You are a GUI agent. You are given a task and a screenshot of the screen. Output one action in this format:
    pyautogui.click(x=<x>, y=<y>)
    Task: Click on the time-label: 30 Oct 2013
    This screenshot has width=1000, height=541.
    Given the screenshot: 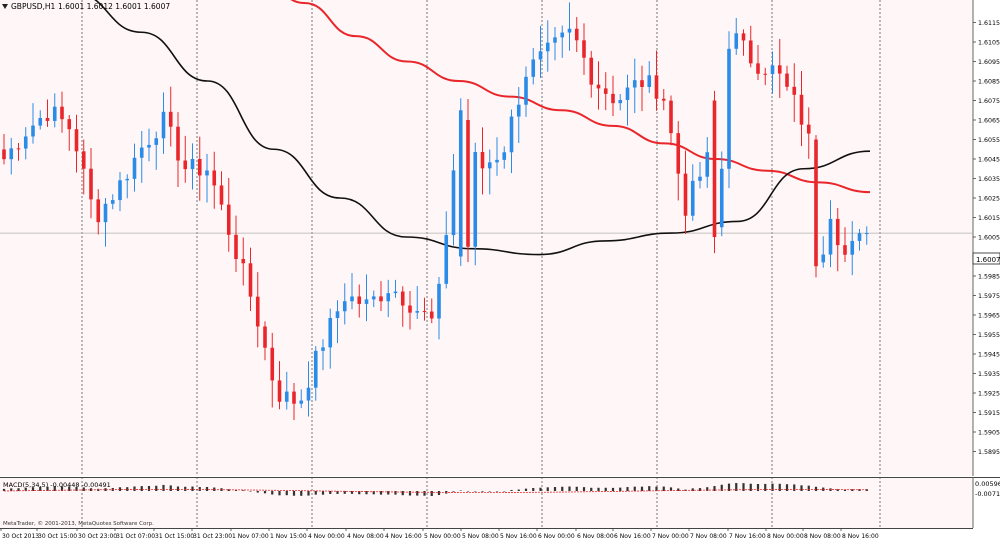 What is the action you would take?
    pyautogui.click(x=19, y=534)
    